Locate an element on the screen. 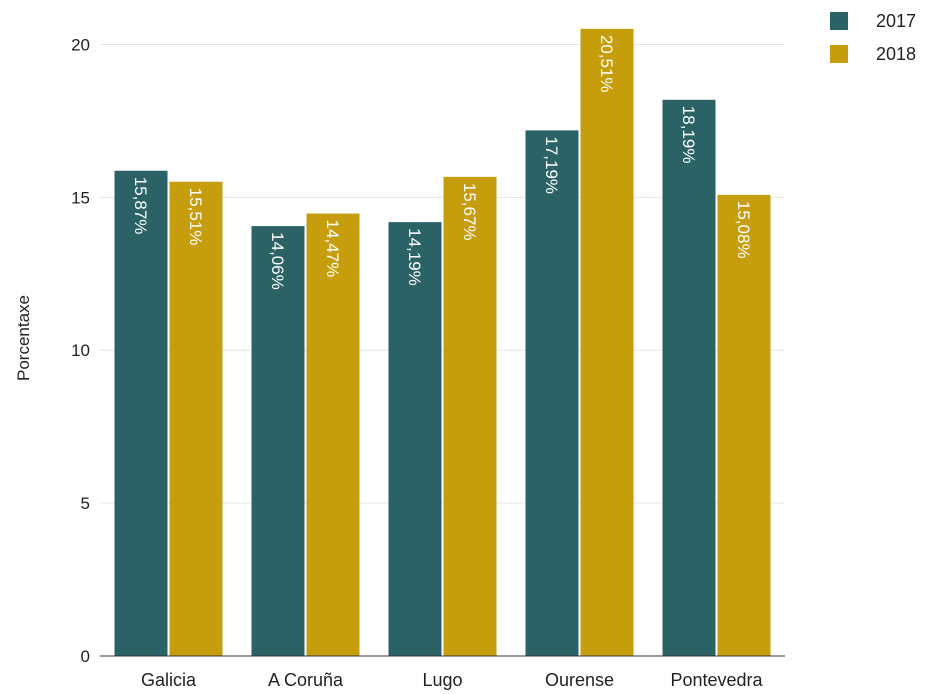 This screenshot has width=938, height=694. bar-2017-lugo is located at coordinates (415, 439).